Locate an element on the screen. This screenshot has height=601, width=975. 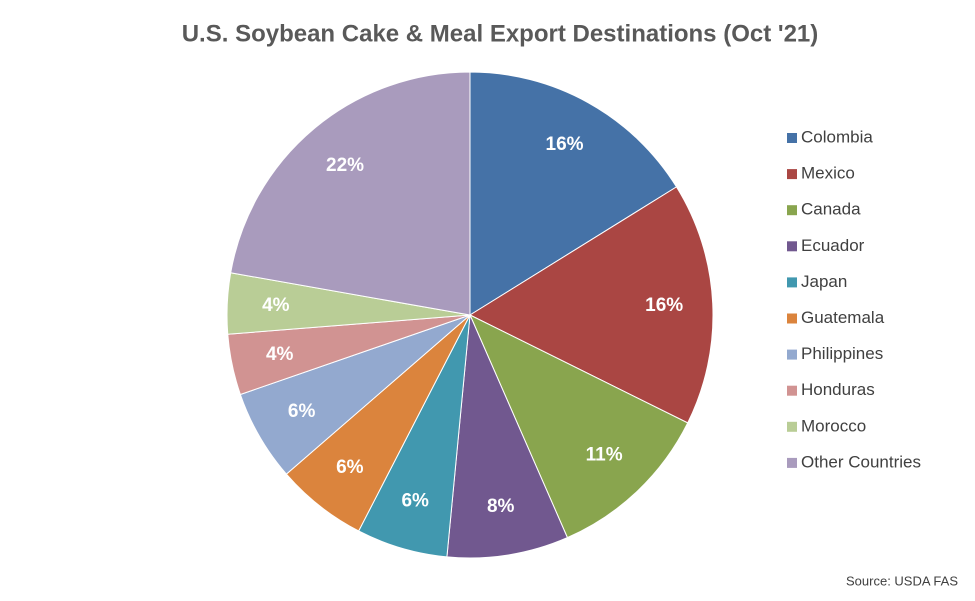
slice-label: 11% is located at coordinates (604, 455).